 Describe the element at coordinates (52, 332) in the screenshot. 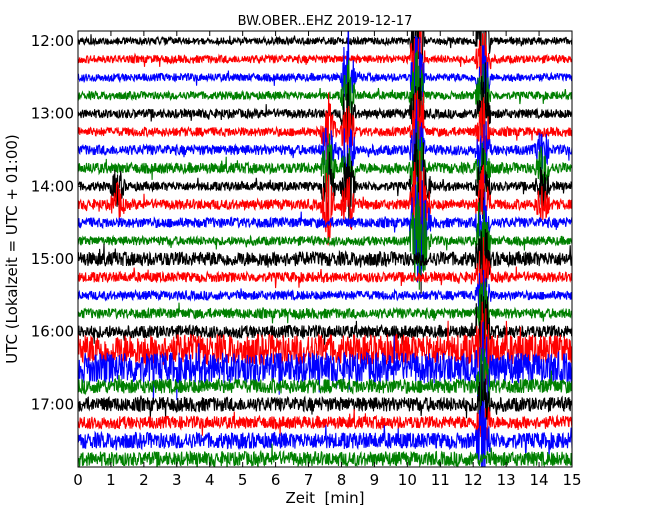

I see `y-tick-label: 16:00` at that location.